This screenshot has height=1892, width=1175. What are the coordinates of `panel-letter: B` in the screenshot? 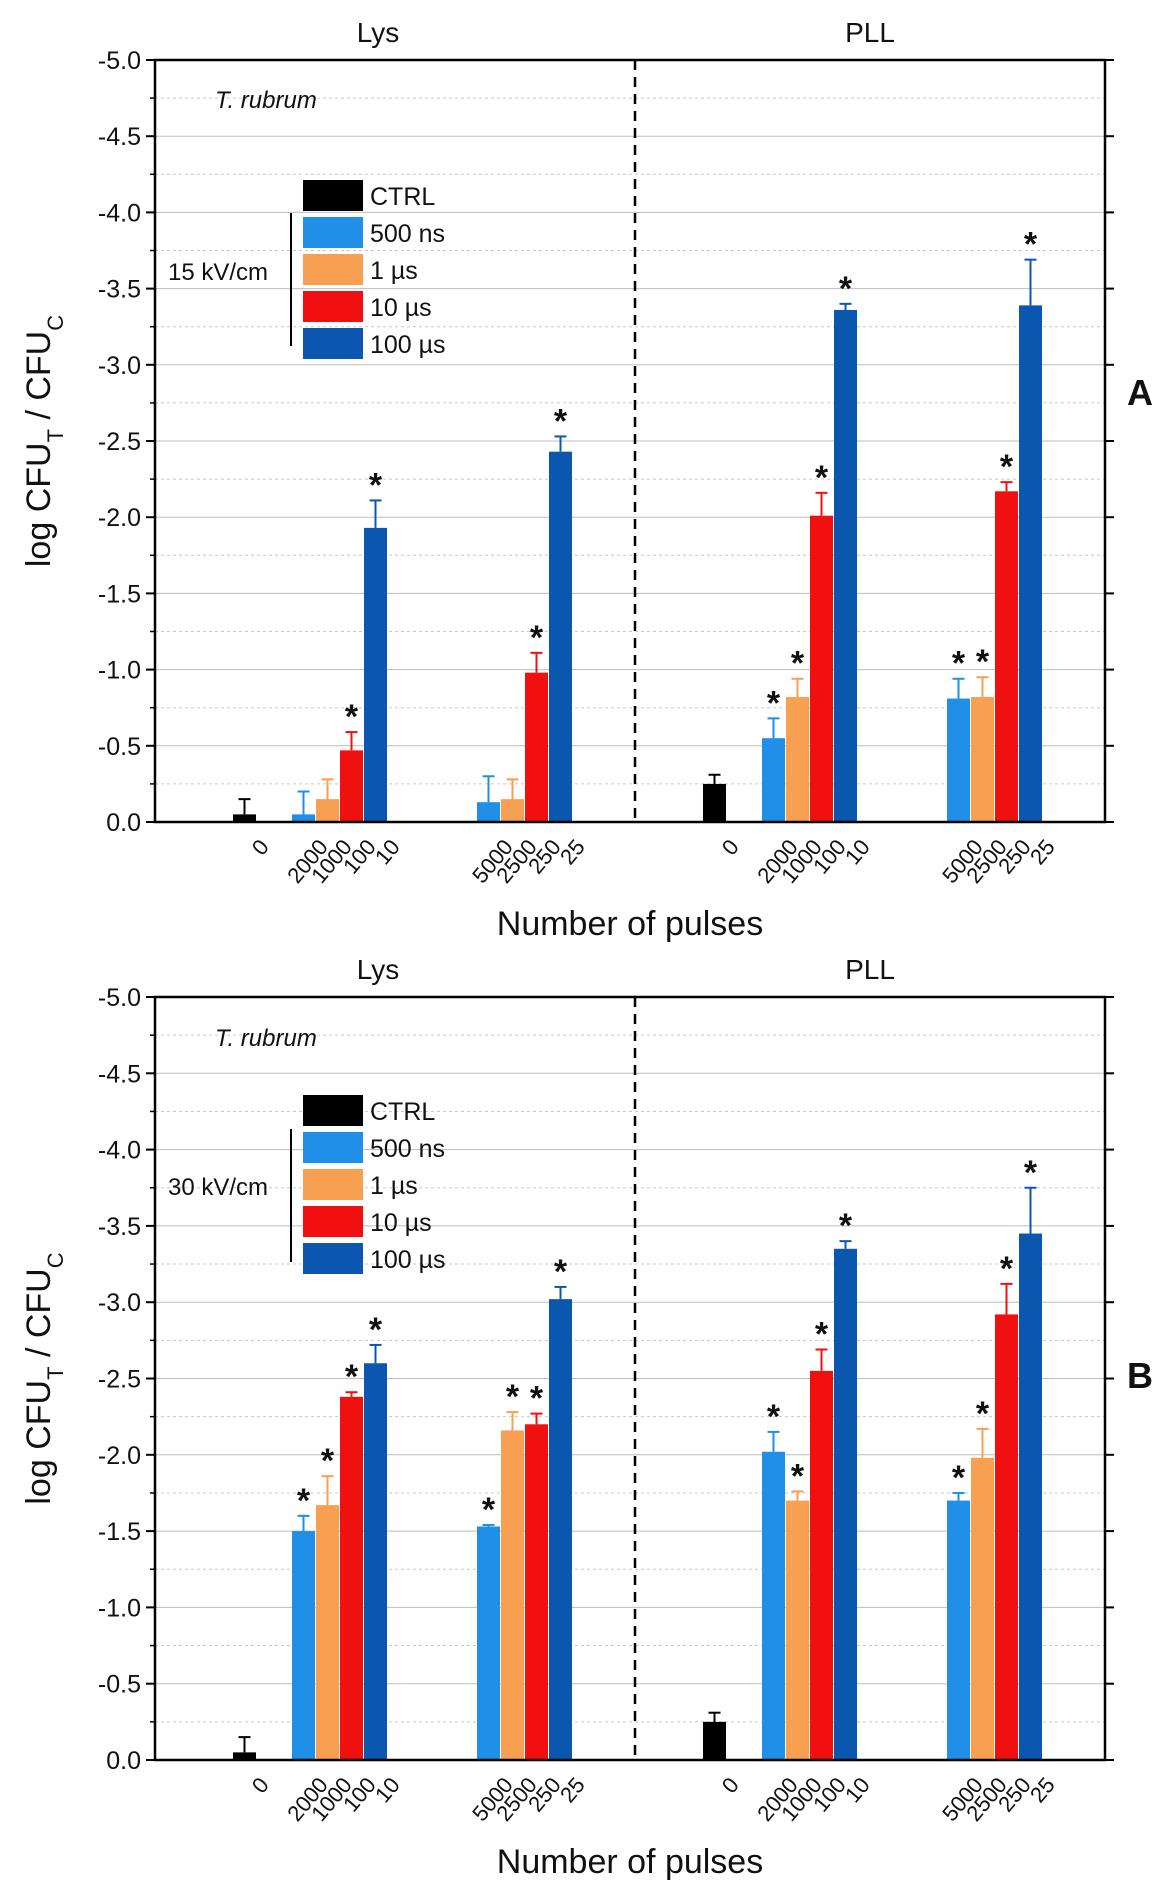 It's located at (1140, 1375).